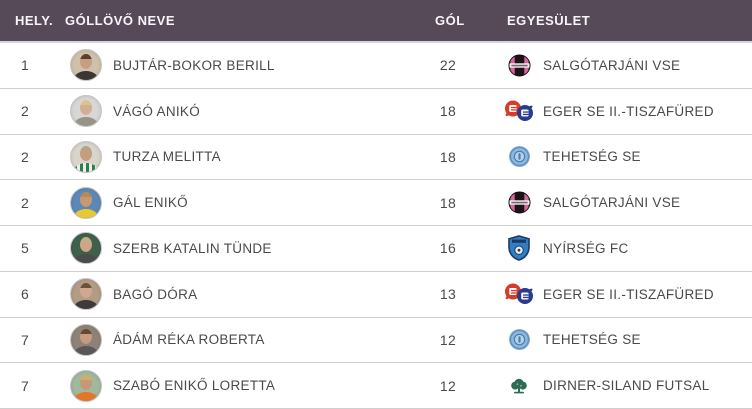  I want to click on table-row: 6 BAGÓ DÓRA 13 EGER SE II.-TISZAFÜRED, so click(376, 295).